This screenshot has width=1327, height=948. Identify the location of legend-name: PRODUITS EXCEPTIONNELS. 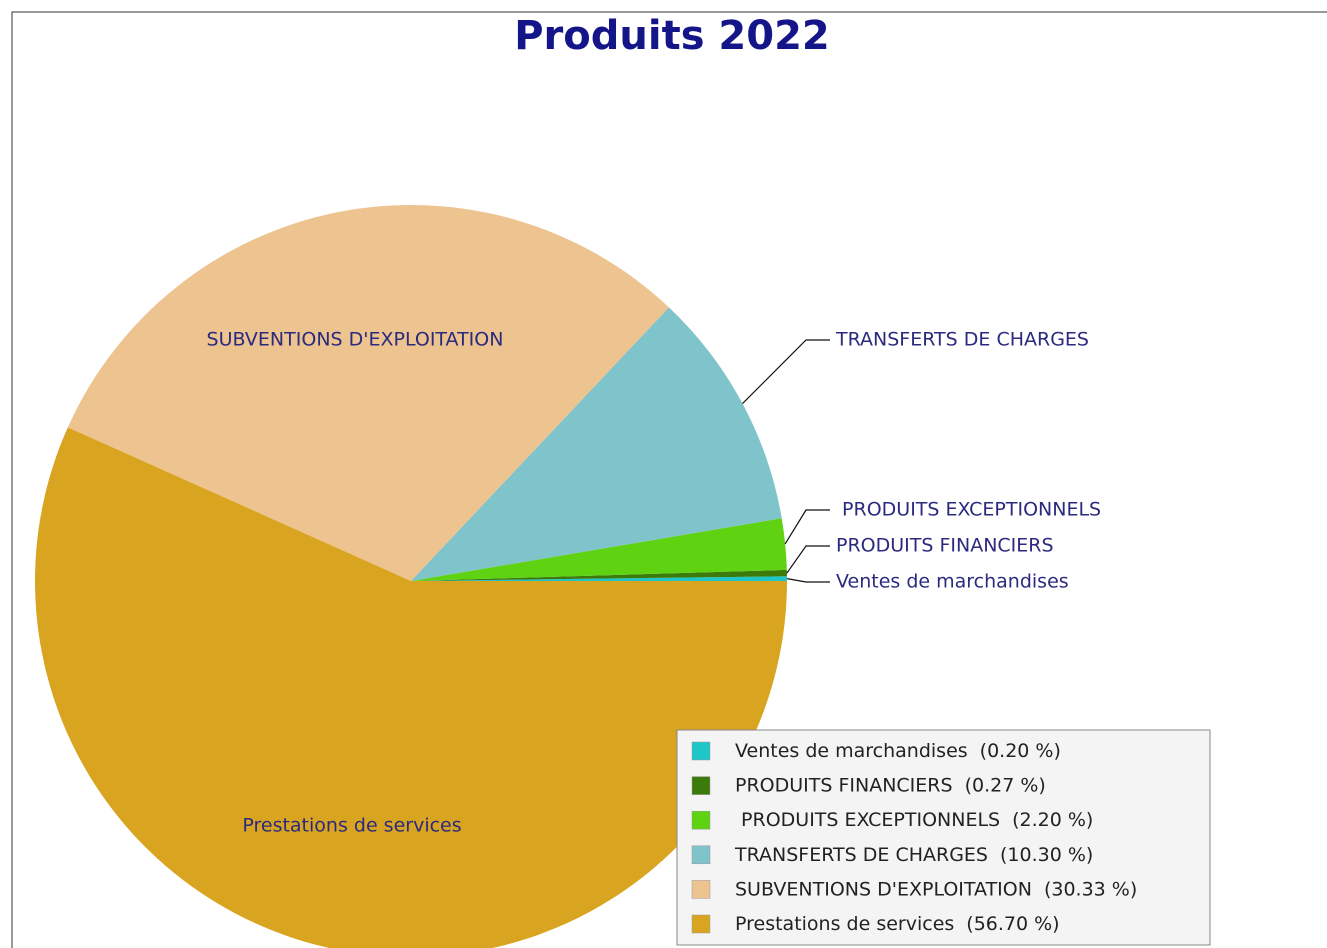
(867, 820).